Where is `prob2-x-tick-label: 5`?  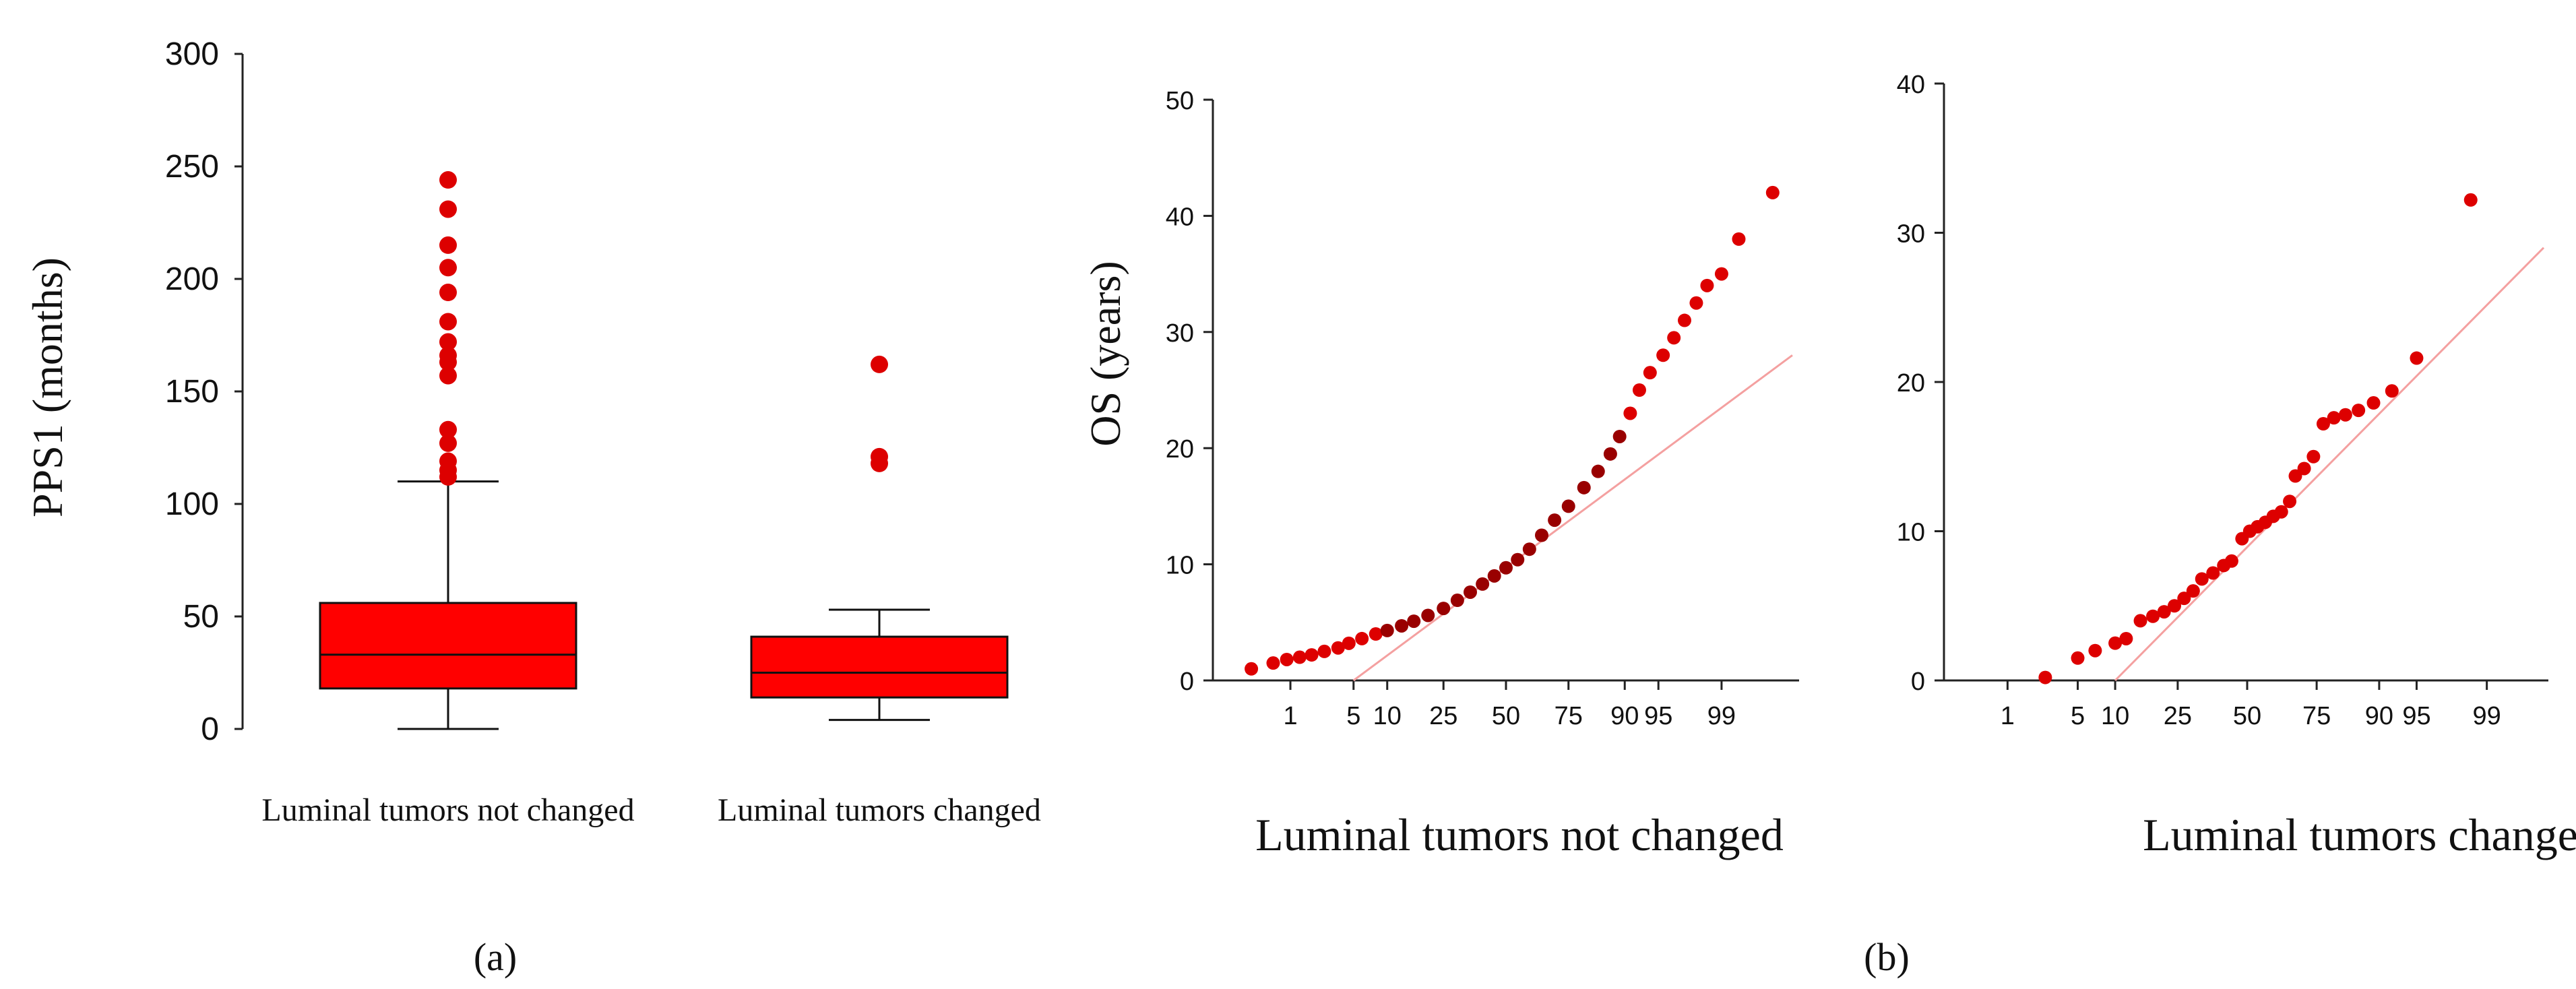
prob2-x-tick-label: 5 is located at coordinates (2078, 716).